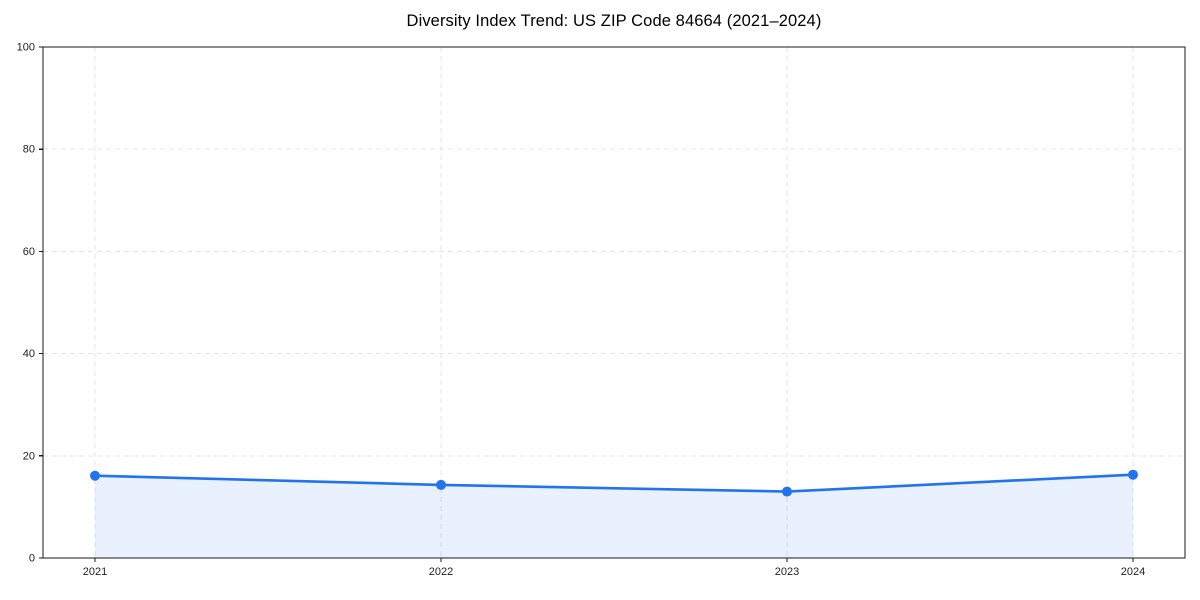  I want to click on y-axis-tick-label: 0, so click(32, 559).